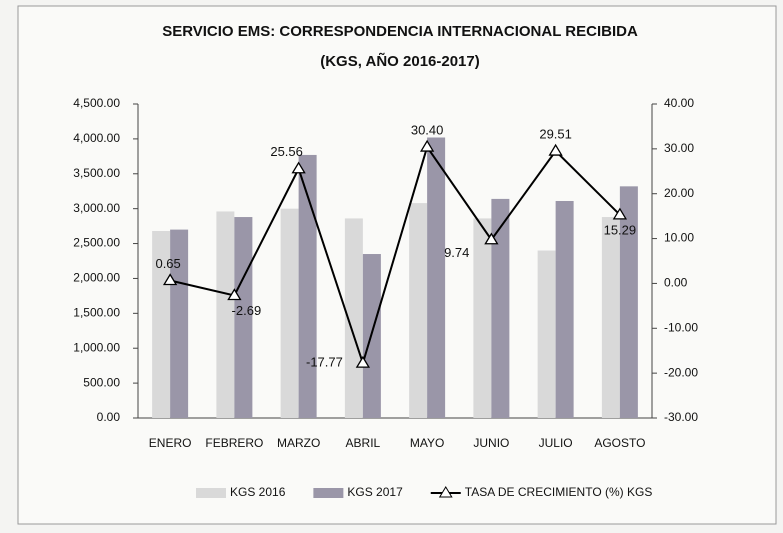 The image size is (783, 533). Describe the element at coordinates (286, 151) in the screenshot. I see `data-label: 25.56` at that location.